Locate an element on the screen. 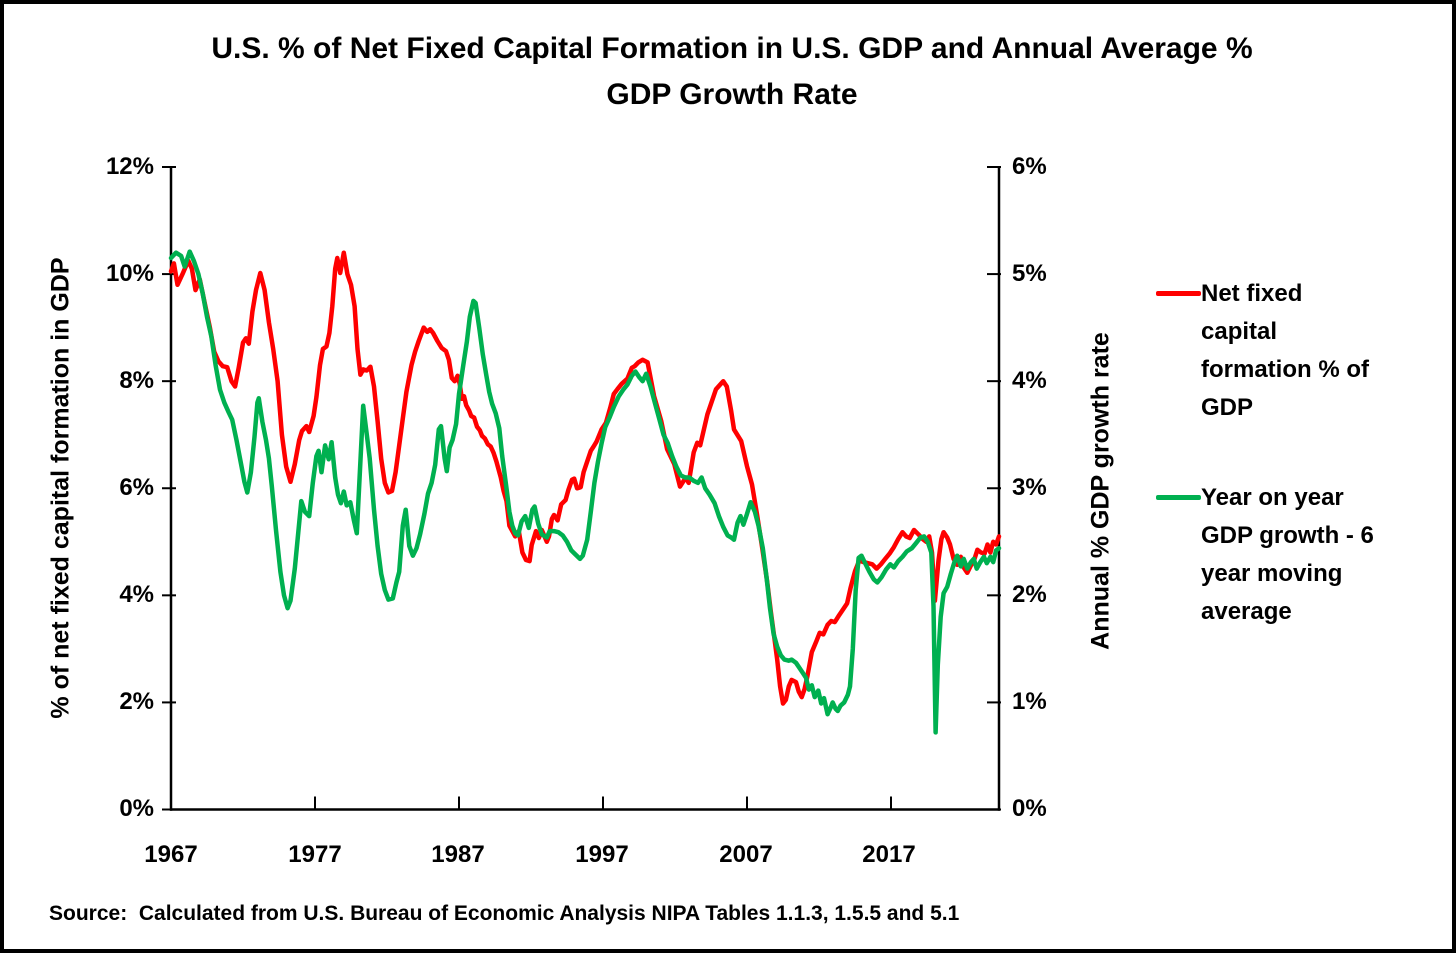 This screenshot has width=1456, height=953. left-axis-tick-10: 10% is located at coordinates (129, 273).